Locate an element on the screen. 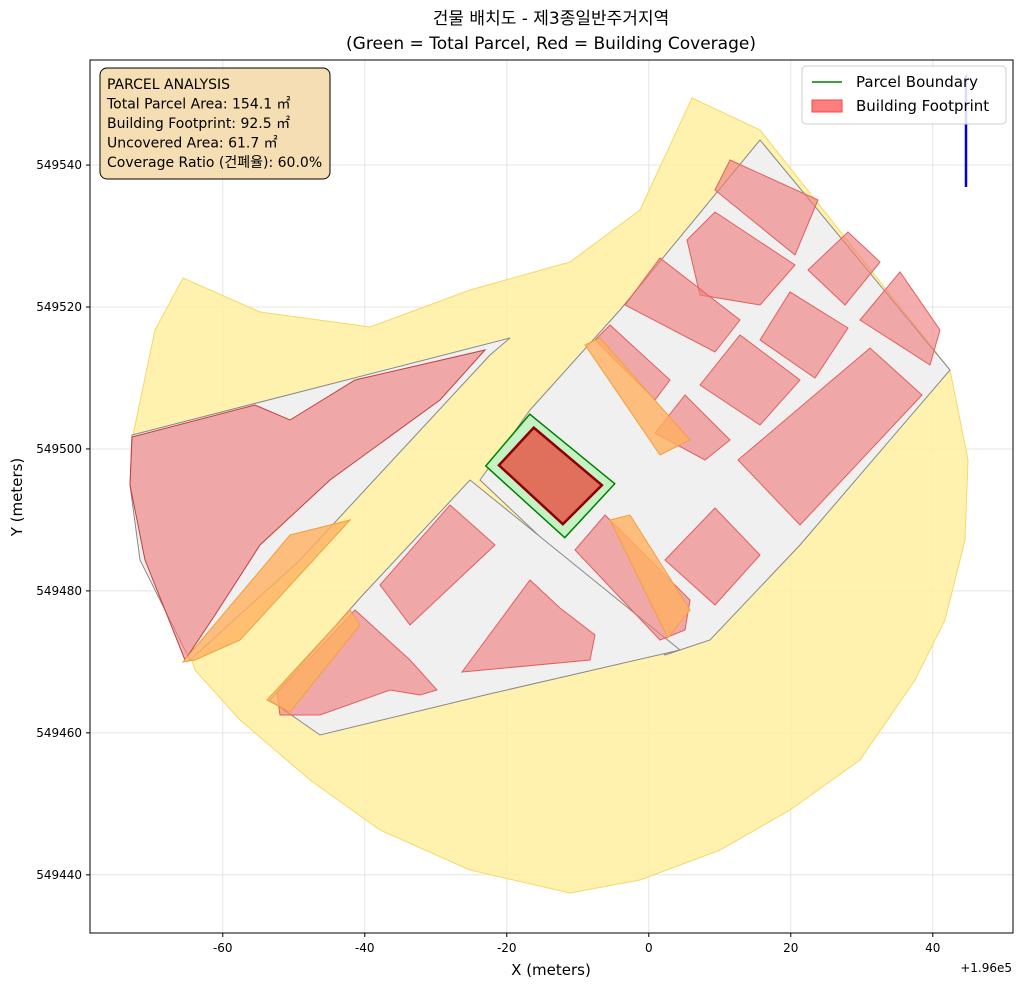 Image resolution: width=1022 pixels, height=994 pixels. y-tick-label: 549480 is located at coordinates (59, 591).